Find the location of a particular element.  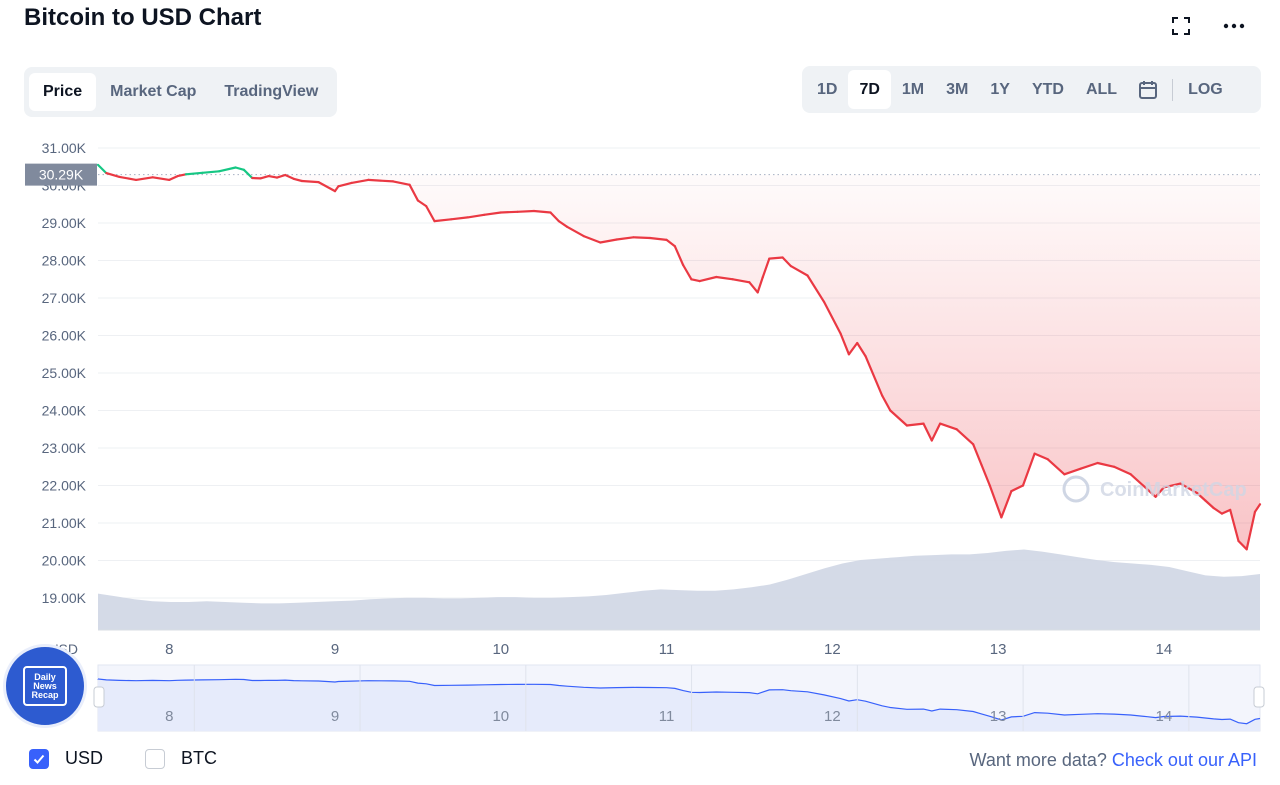

legend-btc: BTC is located at coordinates (181, 758).